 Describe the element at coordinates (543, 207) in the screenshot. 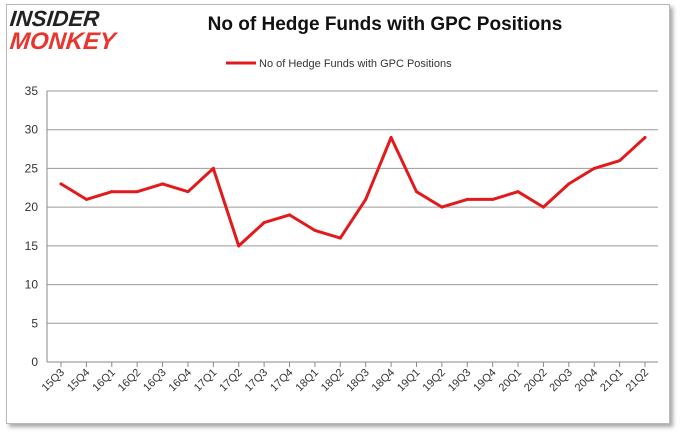

I see `data-point-20Q2` at that location.